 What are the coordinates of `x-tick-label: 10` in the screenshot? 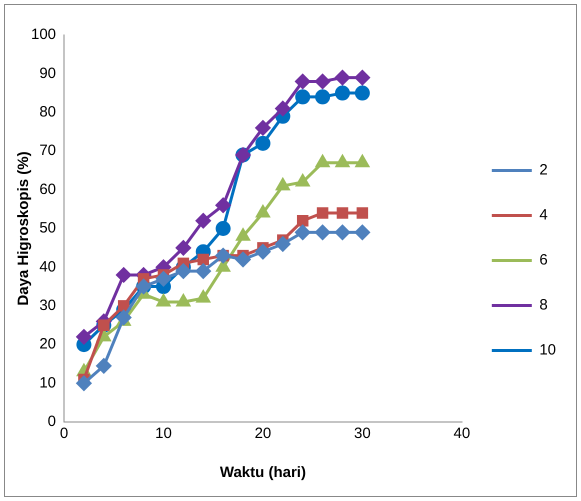 It's located at (163, 433).